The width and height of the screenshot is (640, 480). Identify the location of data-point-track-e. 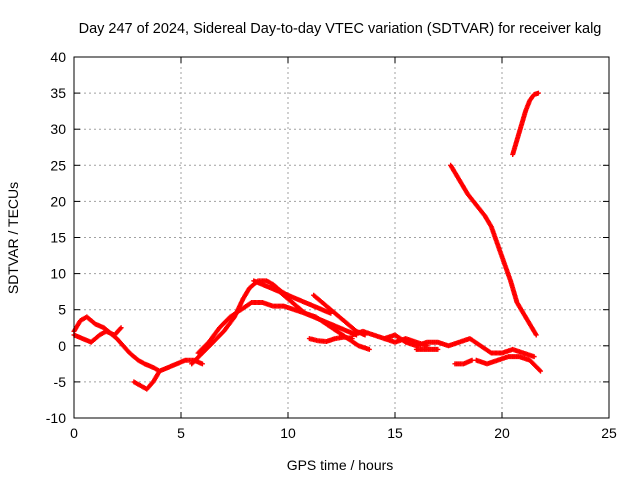
(369, 349).